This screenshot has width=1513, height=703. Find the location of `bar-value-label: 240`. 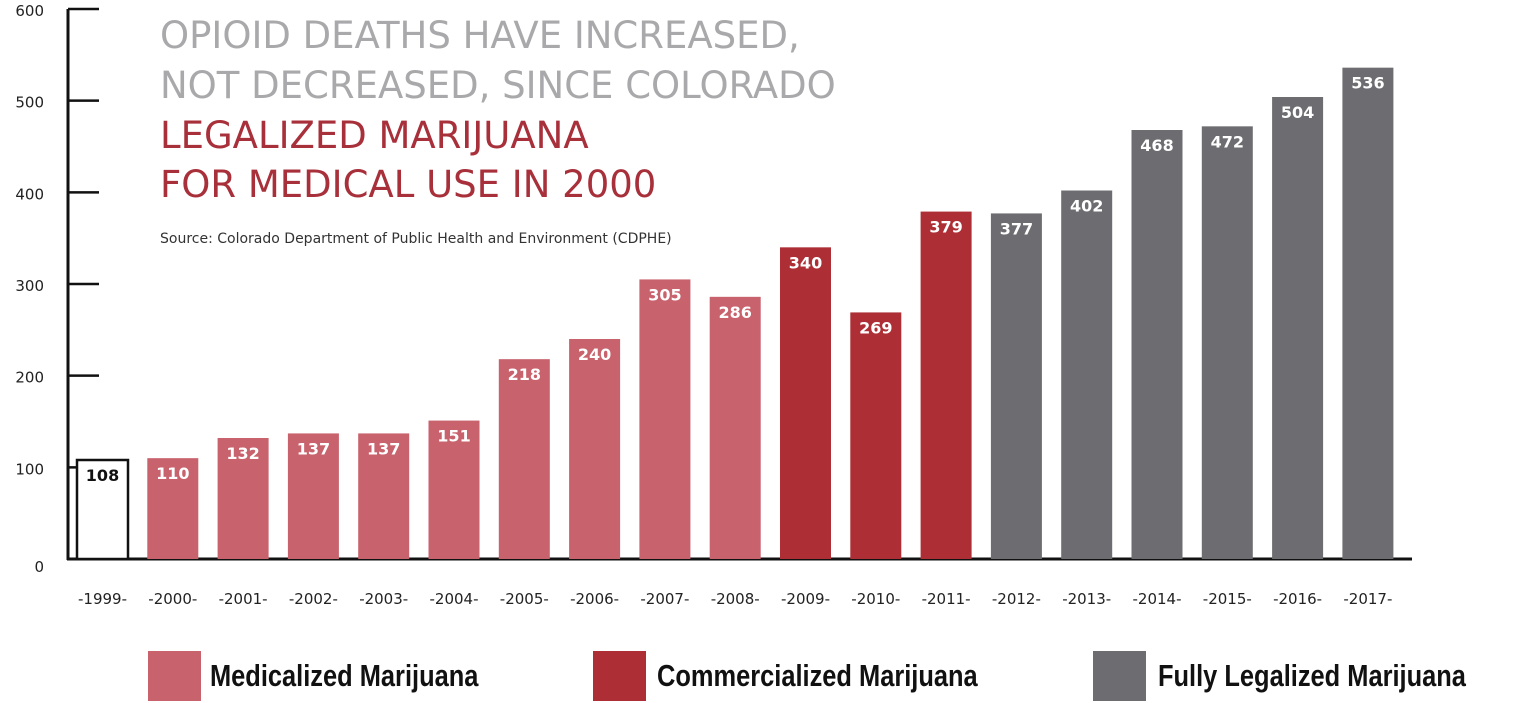

bar-value-label: 240 is located at coordinates (594, 354).